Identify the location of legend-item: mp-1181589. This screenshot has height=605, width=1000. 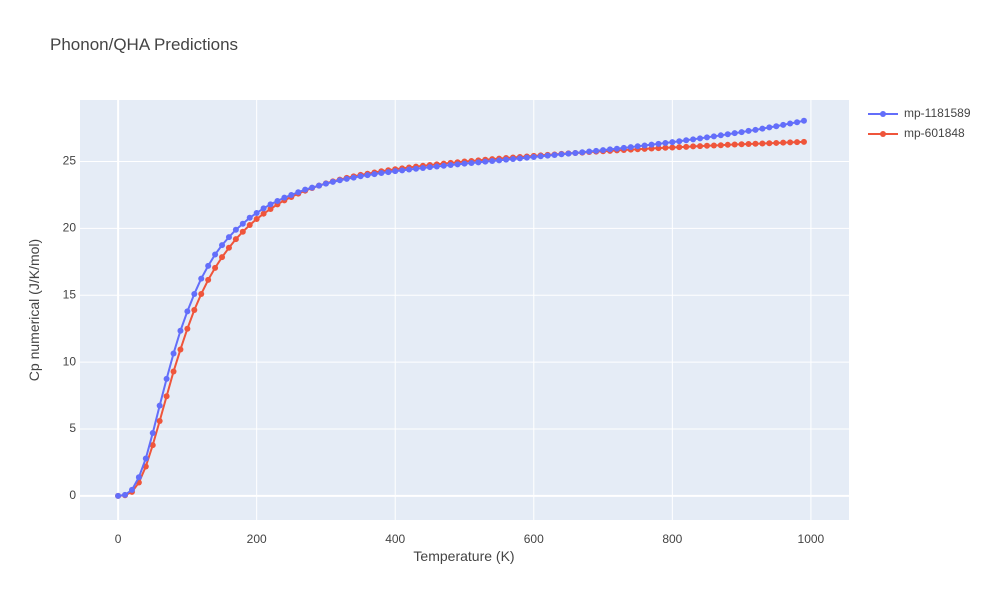
(919, 113).